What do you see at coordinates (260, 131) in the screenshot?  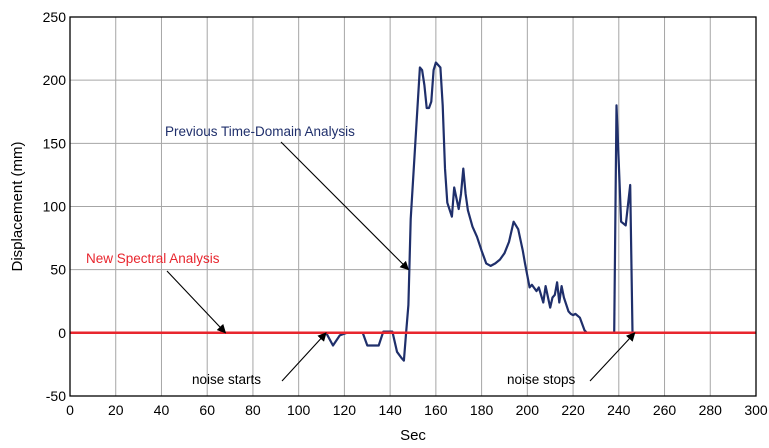 I see `annotation-label: Previous Time-Domain Analysis` at bounding box center [260, 131].